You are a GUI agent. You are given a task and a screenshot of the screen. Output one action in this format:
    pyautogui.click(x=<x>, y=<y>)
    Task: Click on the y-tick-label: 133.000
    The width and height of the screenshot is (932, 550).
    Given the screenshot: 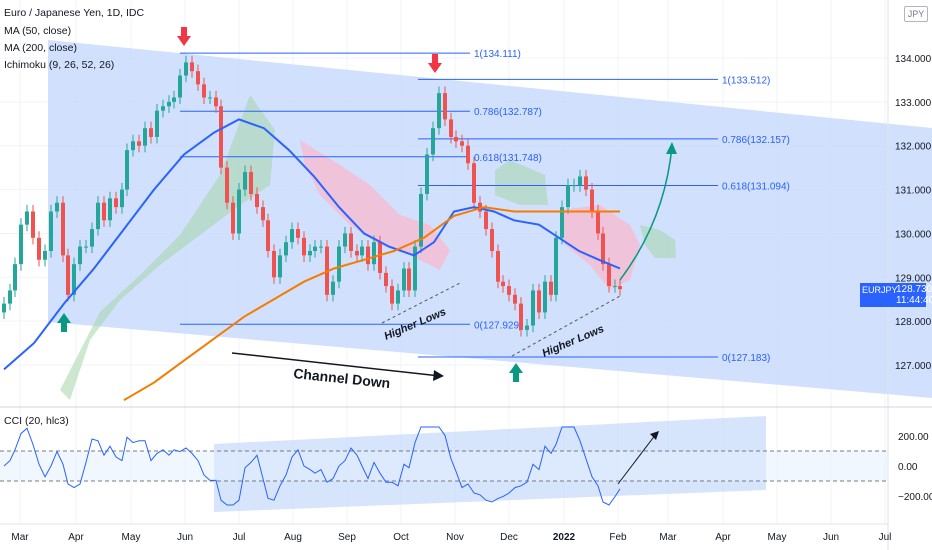 What is the action you would take?
    pyautogui.click(x=913, y=103)
    